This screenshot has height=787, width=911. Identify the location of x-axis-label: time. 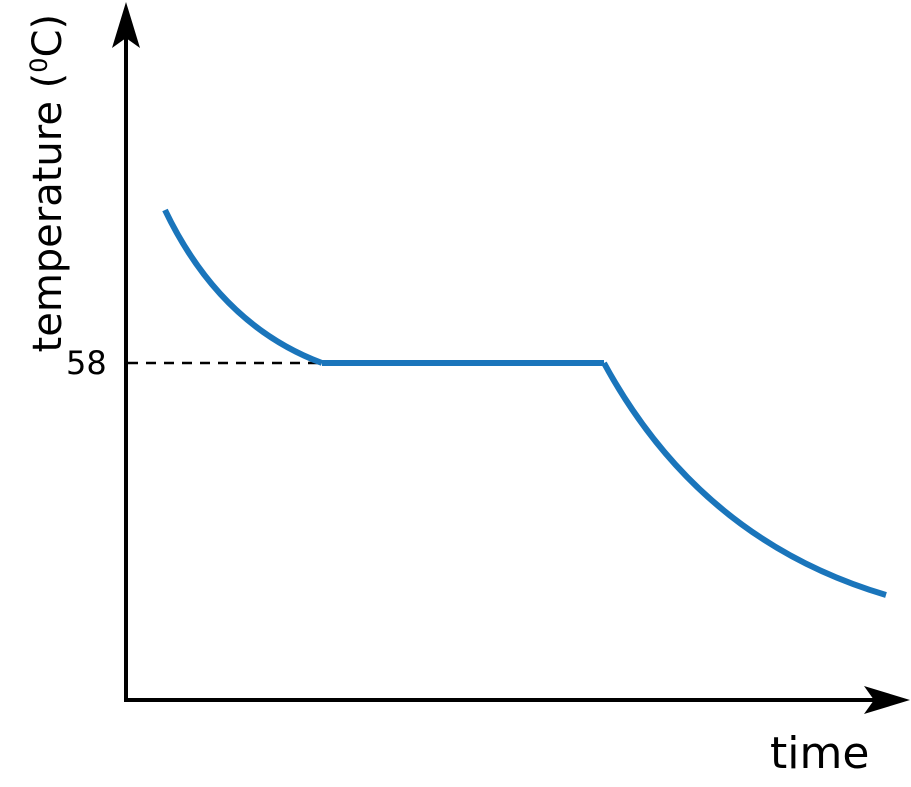
(820, 753).